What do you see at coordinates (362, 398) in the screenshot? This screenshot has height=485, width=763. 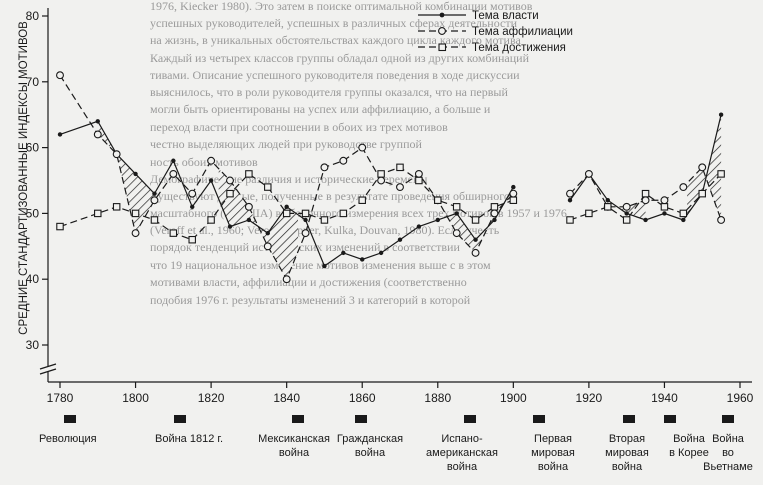 I see `x-tick-label: 1860` at bounding box center [362, 398].